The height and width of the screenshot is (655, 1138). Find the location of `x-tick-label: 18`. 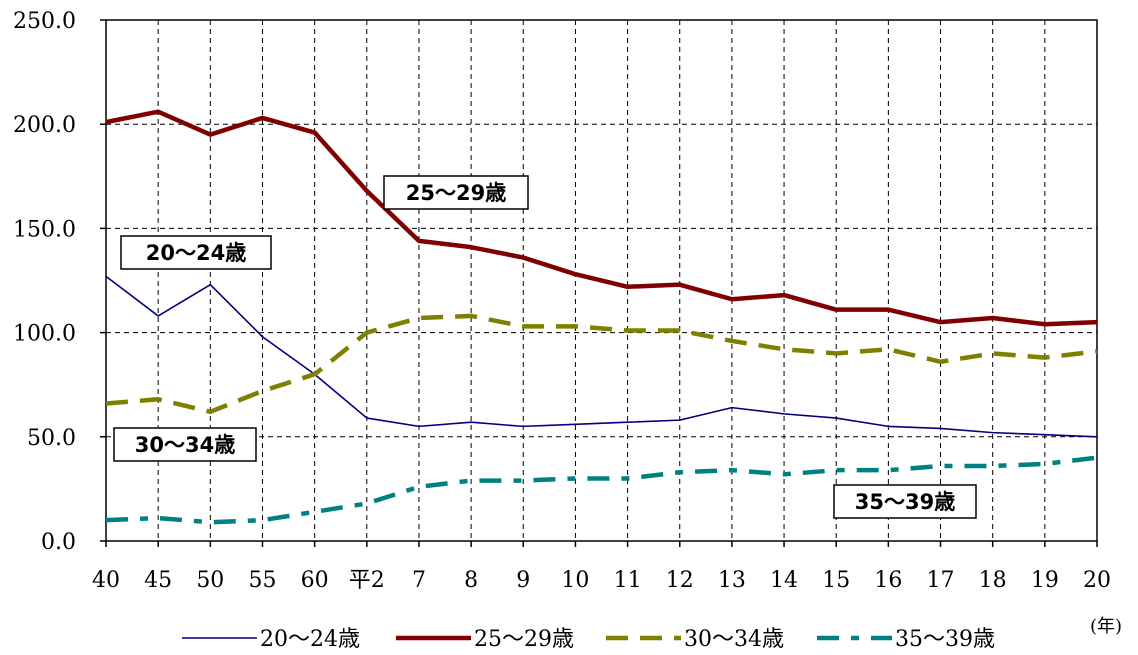

x-tick-label: 18 is located at coordinates (993, 580).